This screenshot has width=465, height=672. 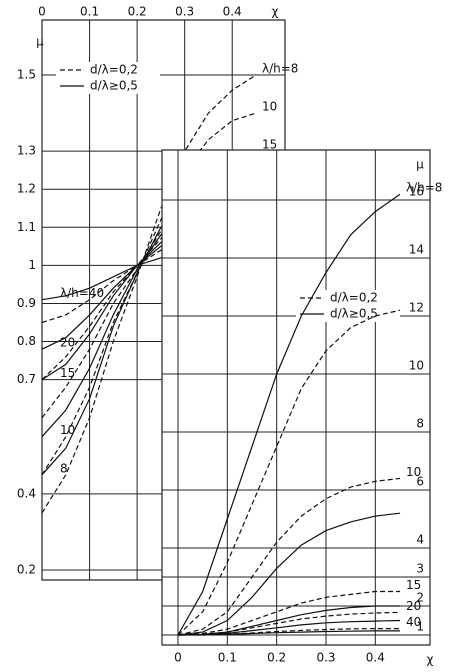 What do you see at coordinates (26, 151) in the screenshot?
I see `y-tick-label: 1.3` at bounding box center [26, 151].